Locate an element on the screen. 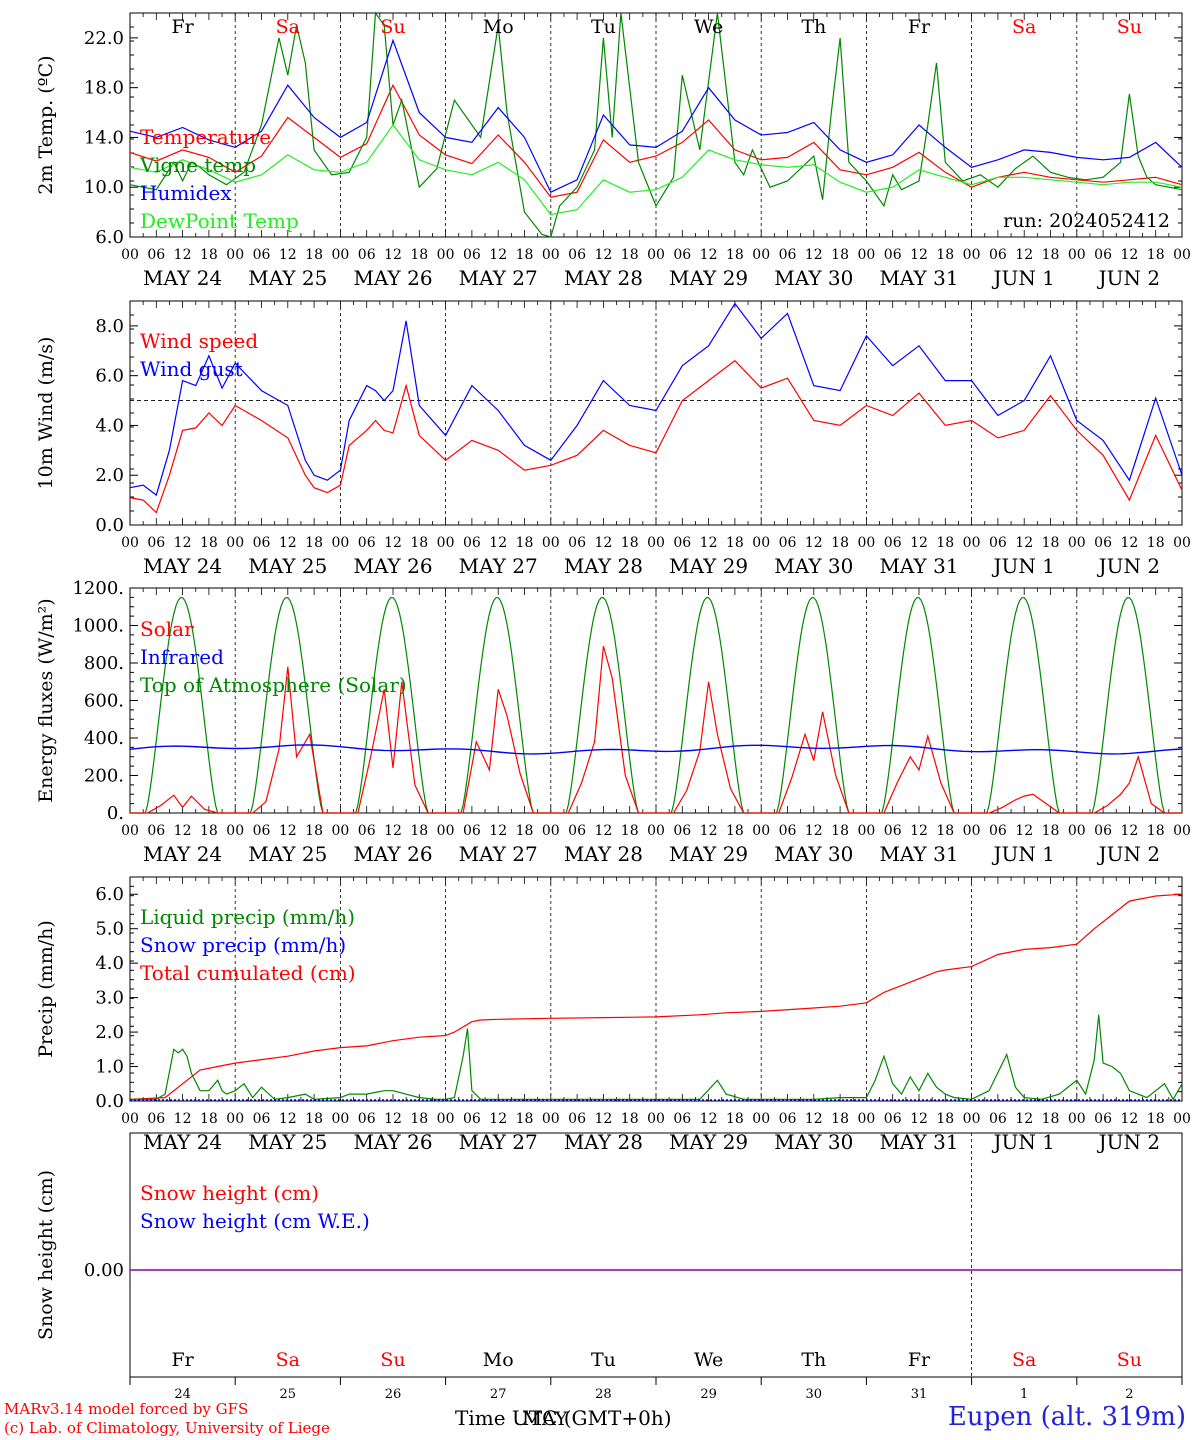 Image resolution: width=1194 pixels, height=1440 pixels. legend-entry: Humidex is located at coordinates (186, 193).